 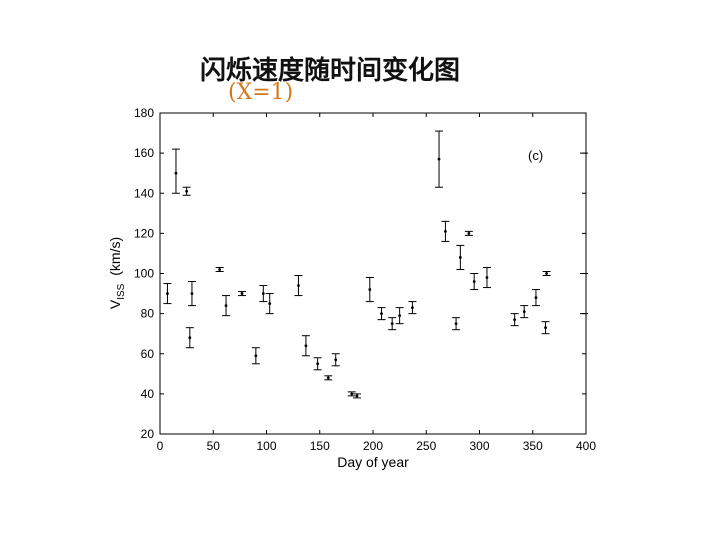 I want to click on y-tick-label: 160, so click(x=144, y=153).